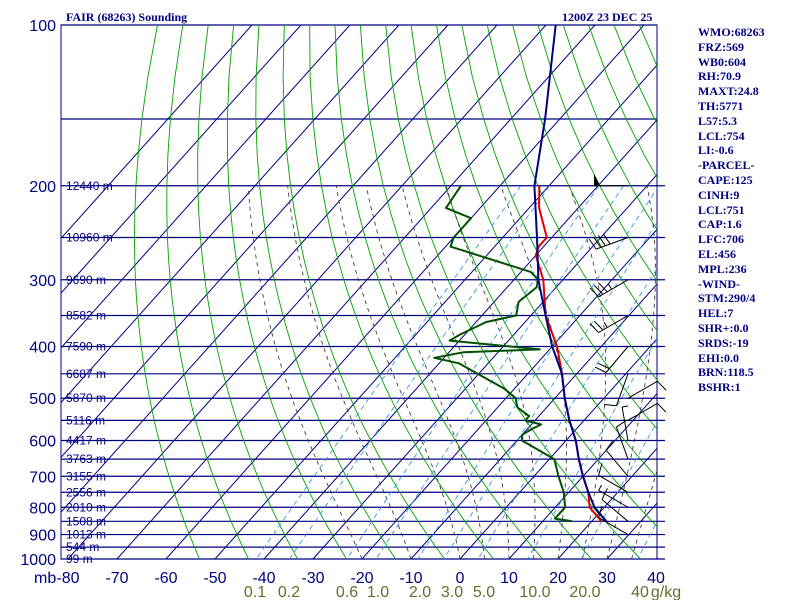 The width and height of the screenshot is (800, 600). What do you see at coordinates (347, 592) in the screenshot?
I see `mixing-ratio-label: 0.6` at bounding box center [347, 592].